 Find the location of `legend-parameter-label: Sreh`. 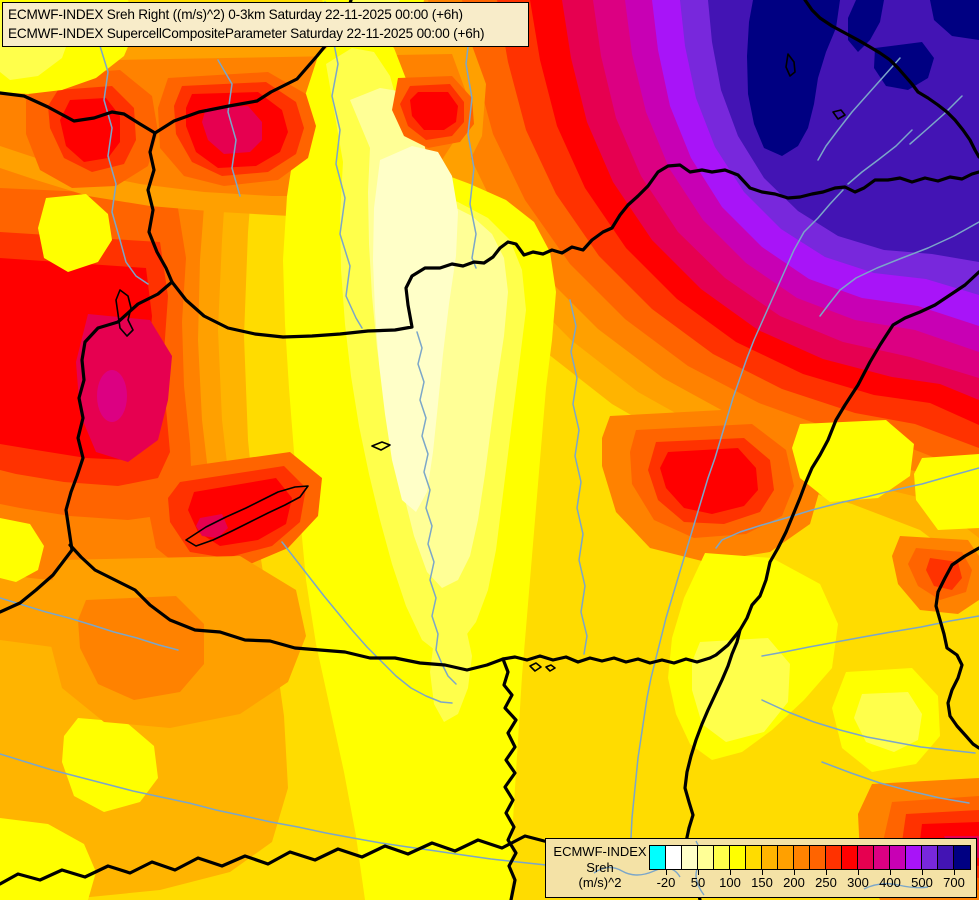

legend-parameter-label: Sreh is located at coordinates (600, 867).